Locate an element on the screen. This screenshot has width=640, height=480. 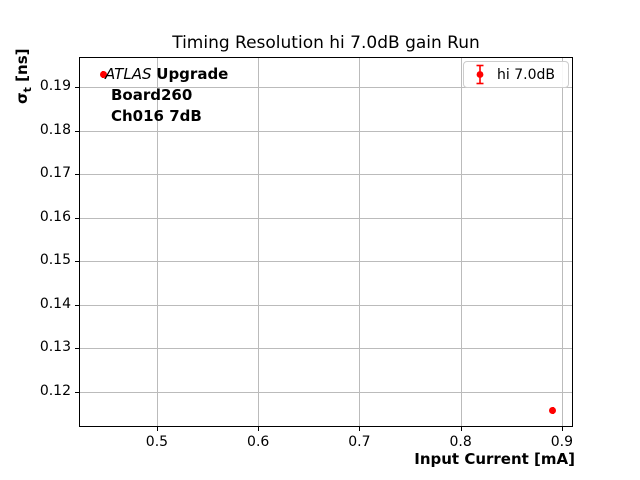
chart-title: Timing Resolution hi 7.0dB gain Run is located at coordinates (326, 43).